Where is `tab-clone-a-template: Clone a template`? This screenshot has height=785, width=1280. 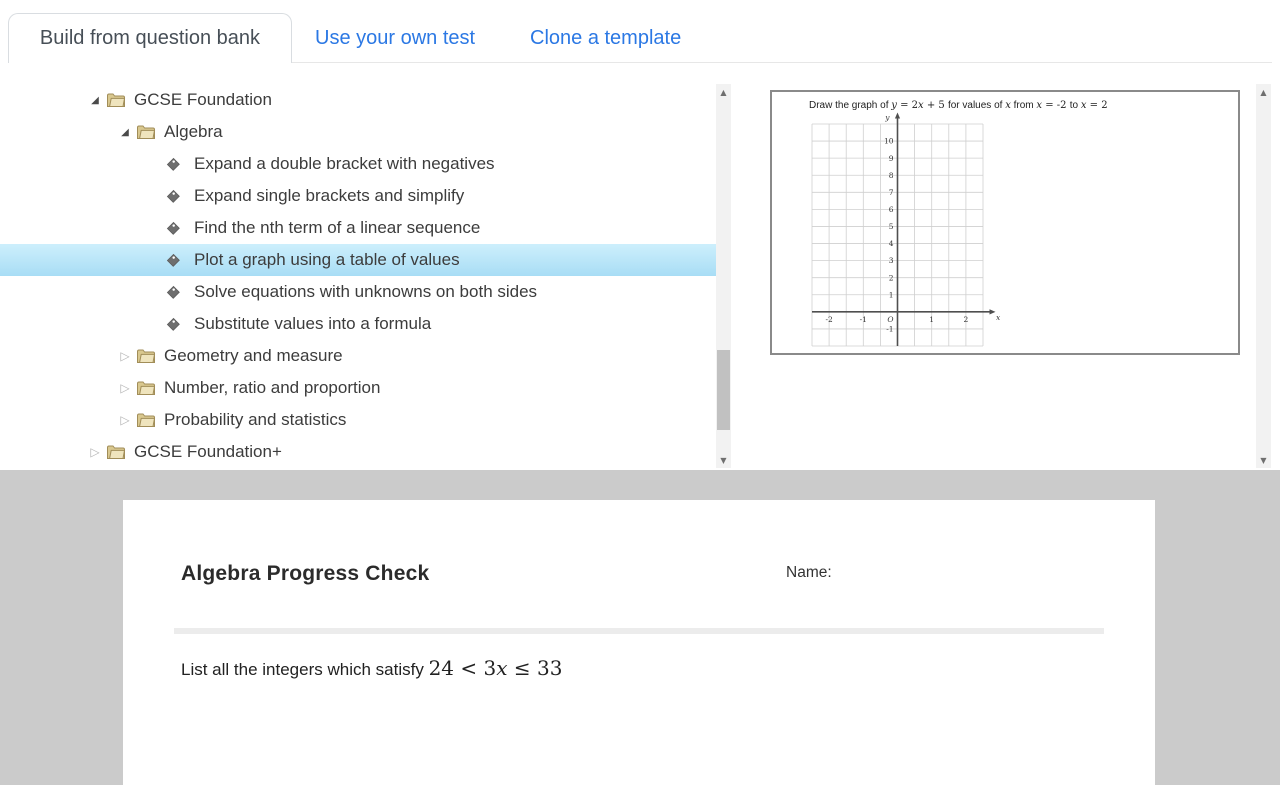
tab-clone-a-template: Clone a template is located at coordinates (606, 37).